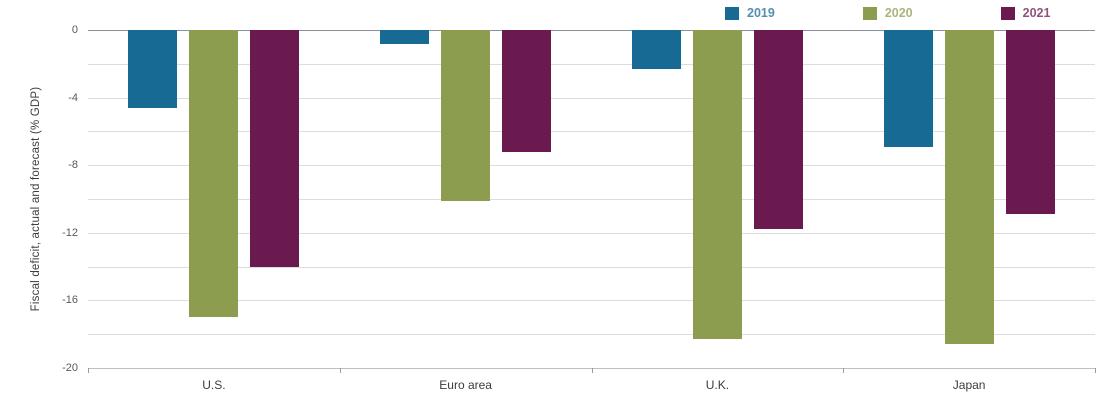 The image size is (1100, 400). I want to click on y-tick-label: -16, so click(70, 300).